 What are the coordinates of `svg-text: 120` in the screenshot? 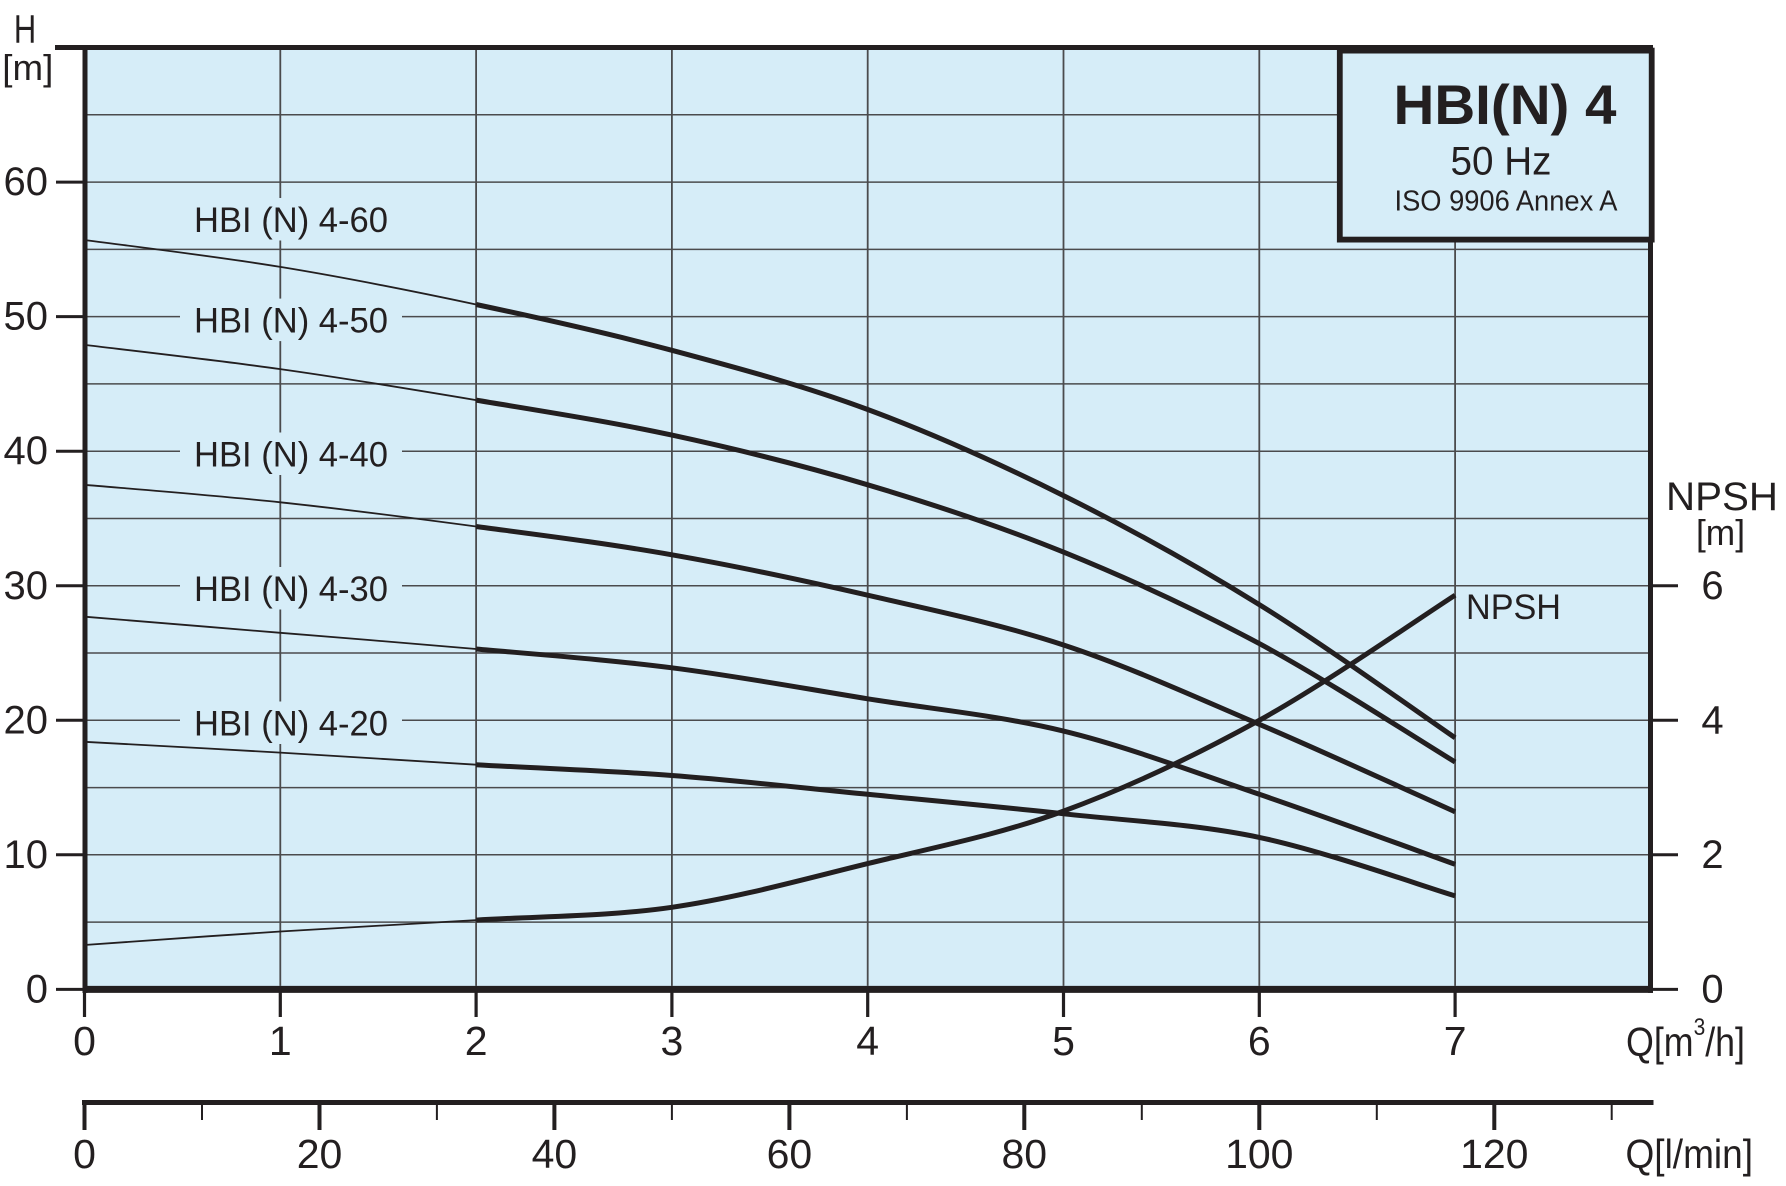 It's located at (1494, 1154).